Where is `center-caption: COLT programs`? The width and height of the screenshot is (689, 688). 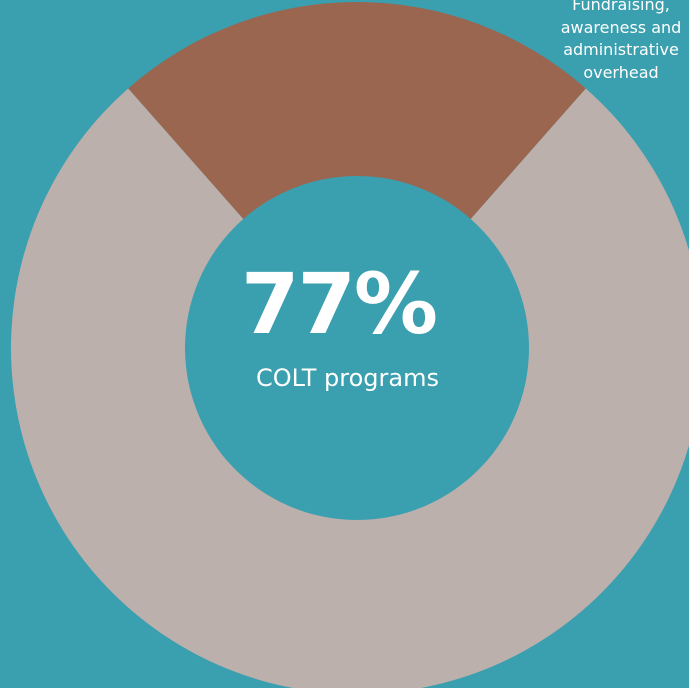
center-caption: COLT programs is located at coordinates (347, 378).